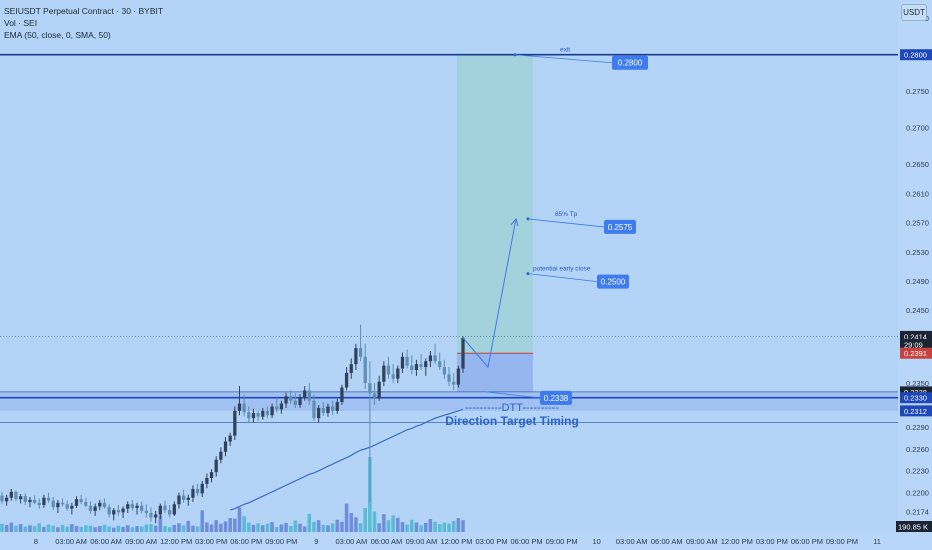 The height and width of the screenshot is (550, 932). I want to click on support-annotation-badge-text: 0.2338, so click(556, 398).